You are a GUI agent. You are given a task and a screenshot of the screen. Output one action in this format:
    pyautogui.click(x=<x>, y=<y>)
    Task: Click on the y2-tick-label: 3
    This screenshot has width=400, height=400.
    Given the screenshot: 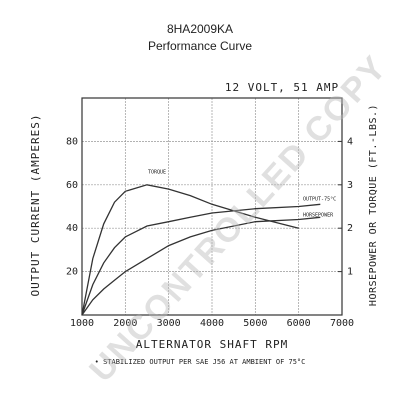 What is the action you would take?
    pyautogui.click(x=350, y=185)
    